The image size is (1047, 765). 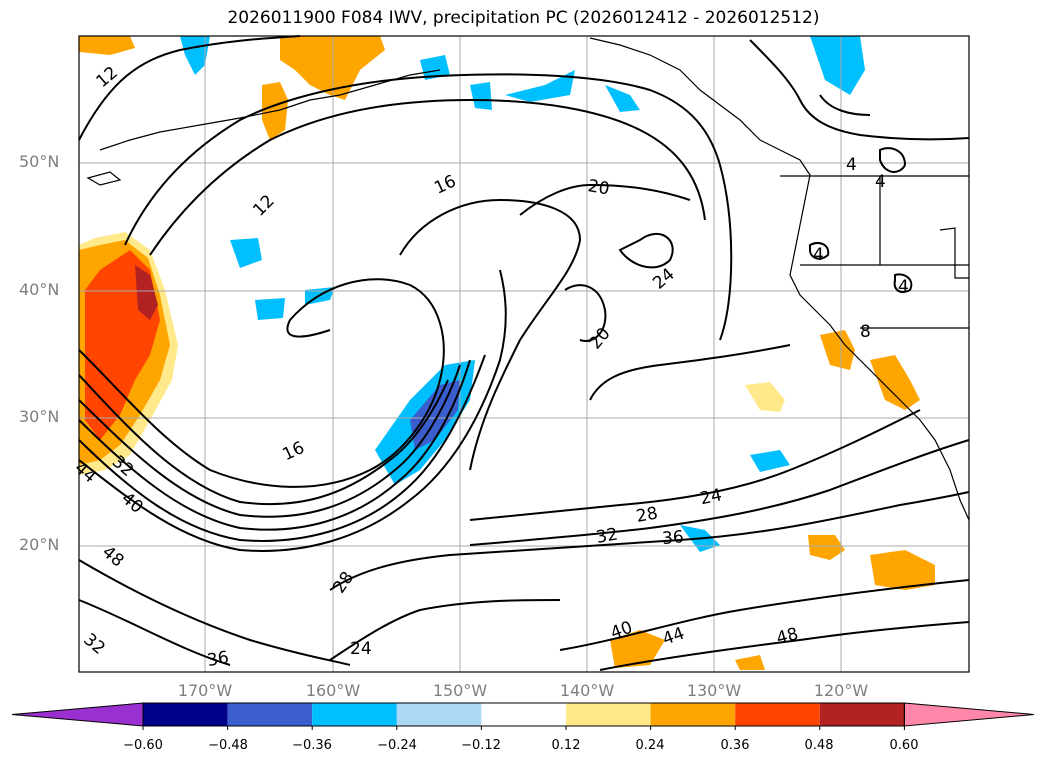 What do you see at coordinates (735, 745) in the screenshot?
I see `colorbar-tick-label: 0.36` at bounding box center [735, 745].